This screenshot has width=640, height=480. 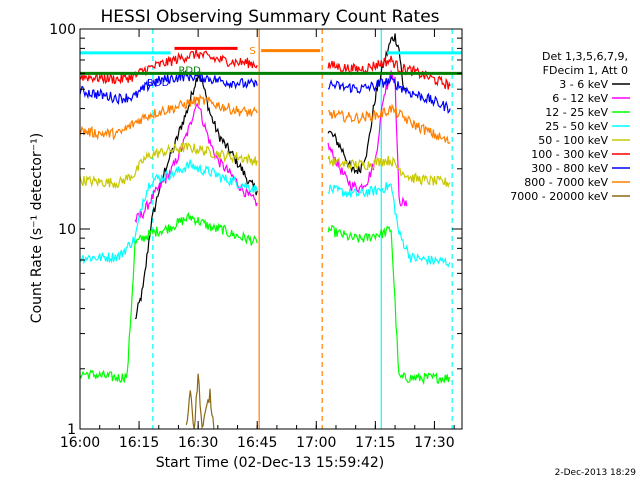 What do you see at coordinates (573, 140) in the screenshot?
I see `legend-label-4: 50 - 100 keV` at bounding box center [573, 140].